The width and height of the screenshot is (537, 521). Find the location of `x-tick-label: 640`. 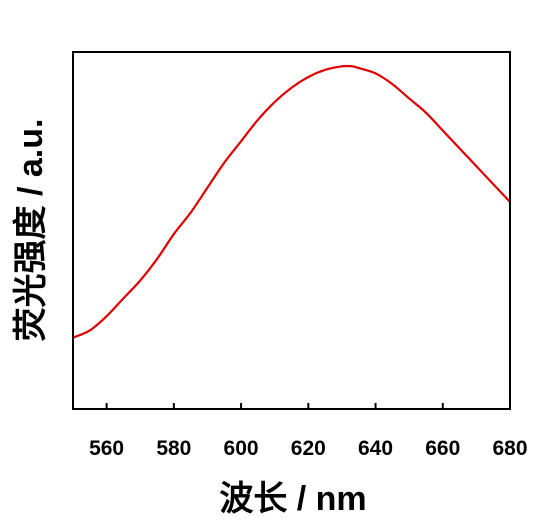

x-tick-label: 640 is located at coordinates (375, 448).